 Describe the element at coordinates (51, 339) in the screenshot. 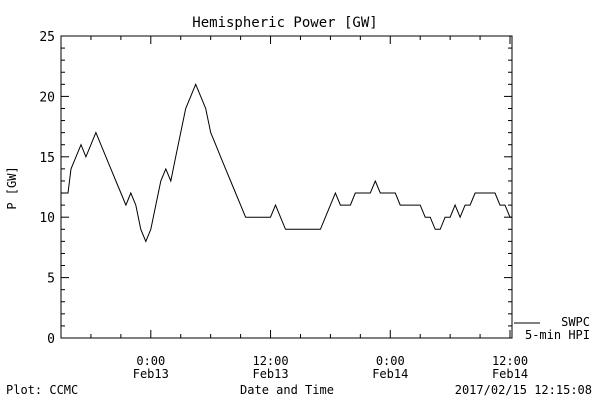

I see `y-tick-label: 0` at that location.